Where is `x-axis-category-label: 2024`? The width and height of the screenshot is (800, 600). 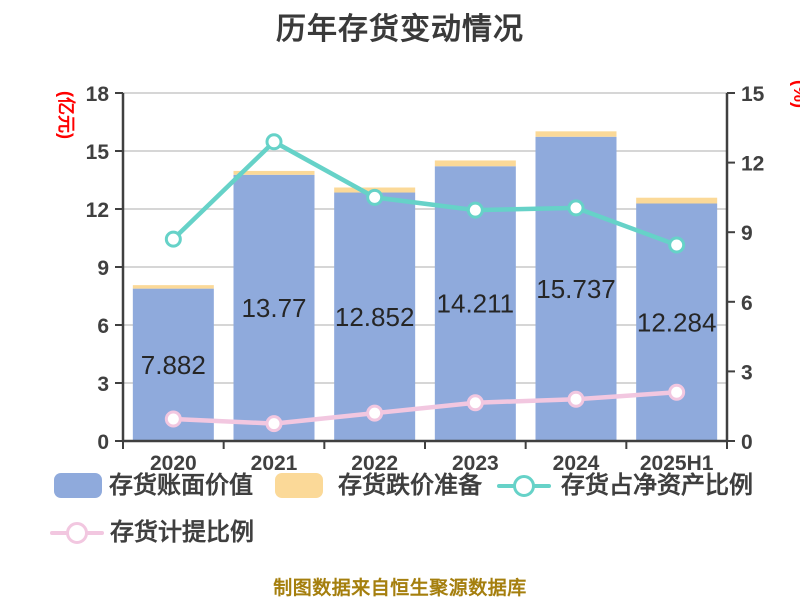
x-axis-category-label: 2024 is located at coordinates (576, 463).